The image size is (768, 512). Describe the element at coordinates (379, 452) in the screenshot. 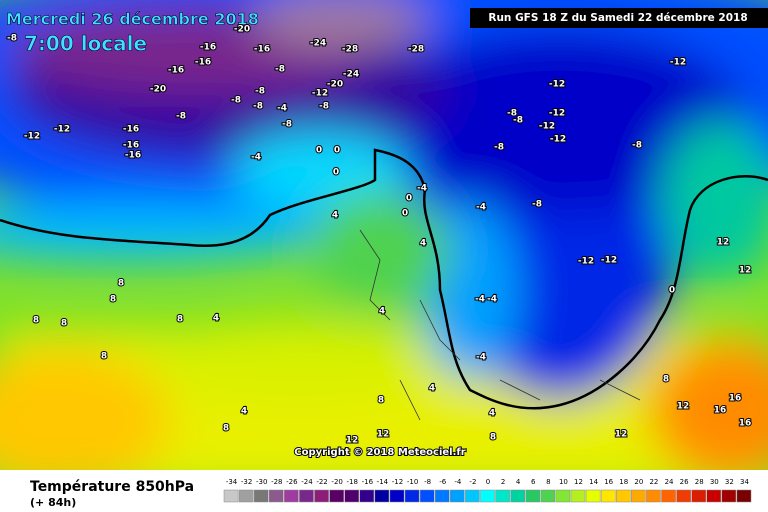

I see `copyright: Copyright © 2018 Meteociel.fr` at that location.